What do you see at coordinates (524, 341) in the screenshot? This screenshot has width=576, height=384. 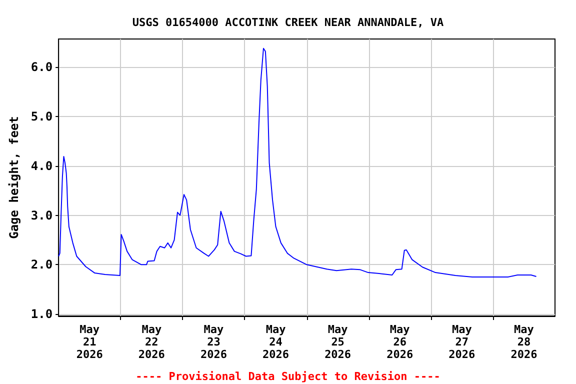 I see `x-tick-label: May 28 2026` at bounding box center [524, 341].